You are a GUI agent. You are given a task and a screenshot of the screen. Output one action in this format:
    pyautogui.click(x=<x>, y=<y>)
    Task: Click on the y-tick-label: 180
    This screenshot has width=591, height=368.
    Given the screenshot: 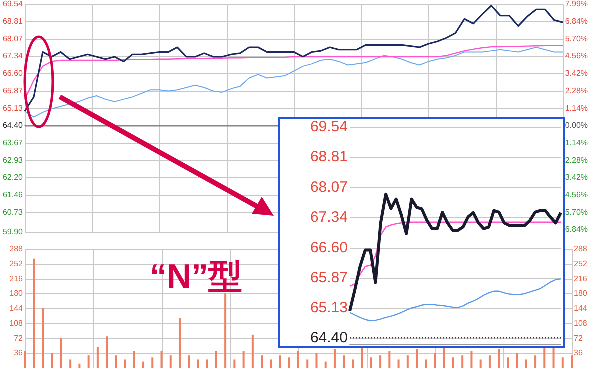 What is the action you would take?
    pyautogui.click(x=581, y=293)
    